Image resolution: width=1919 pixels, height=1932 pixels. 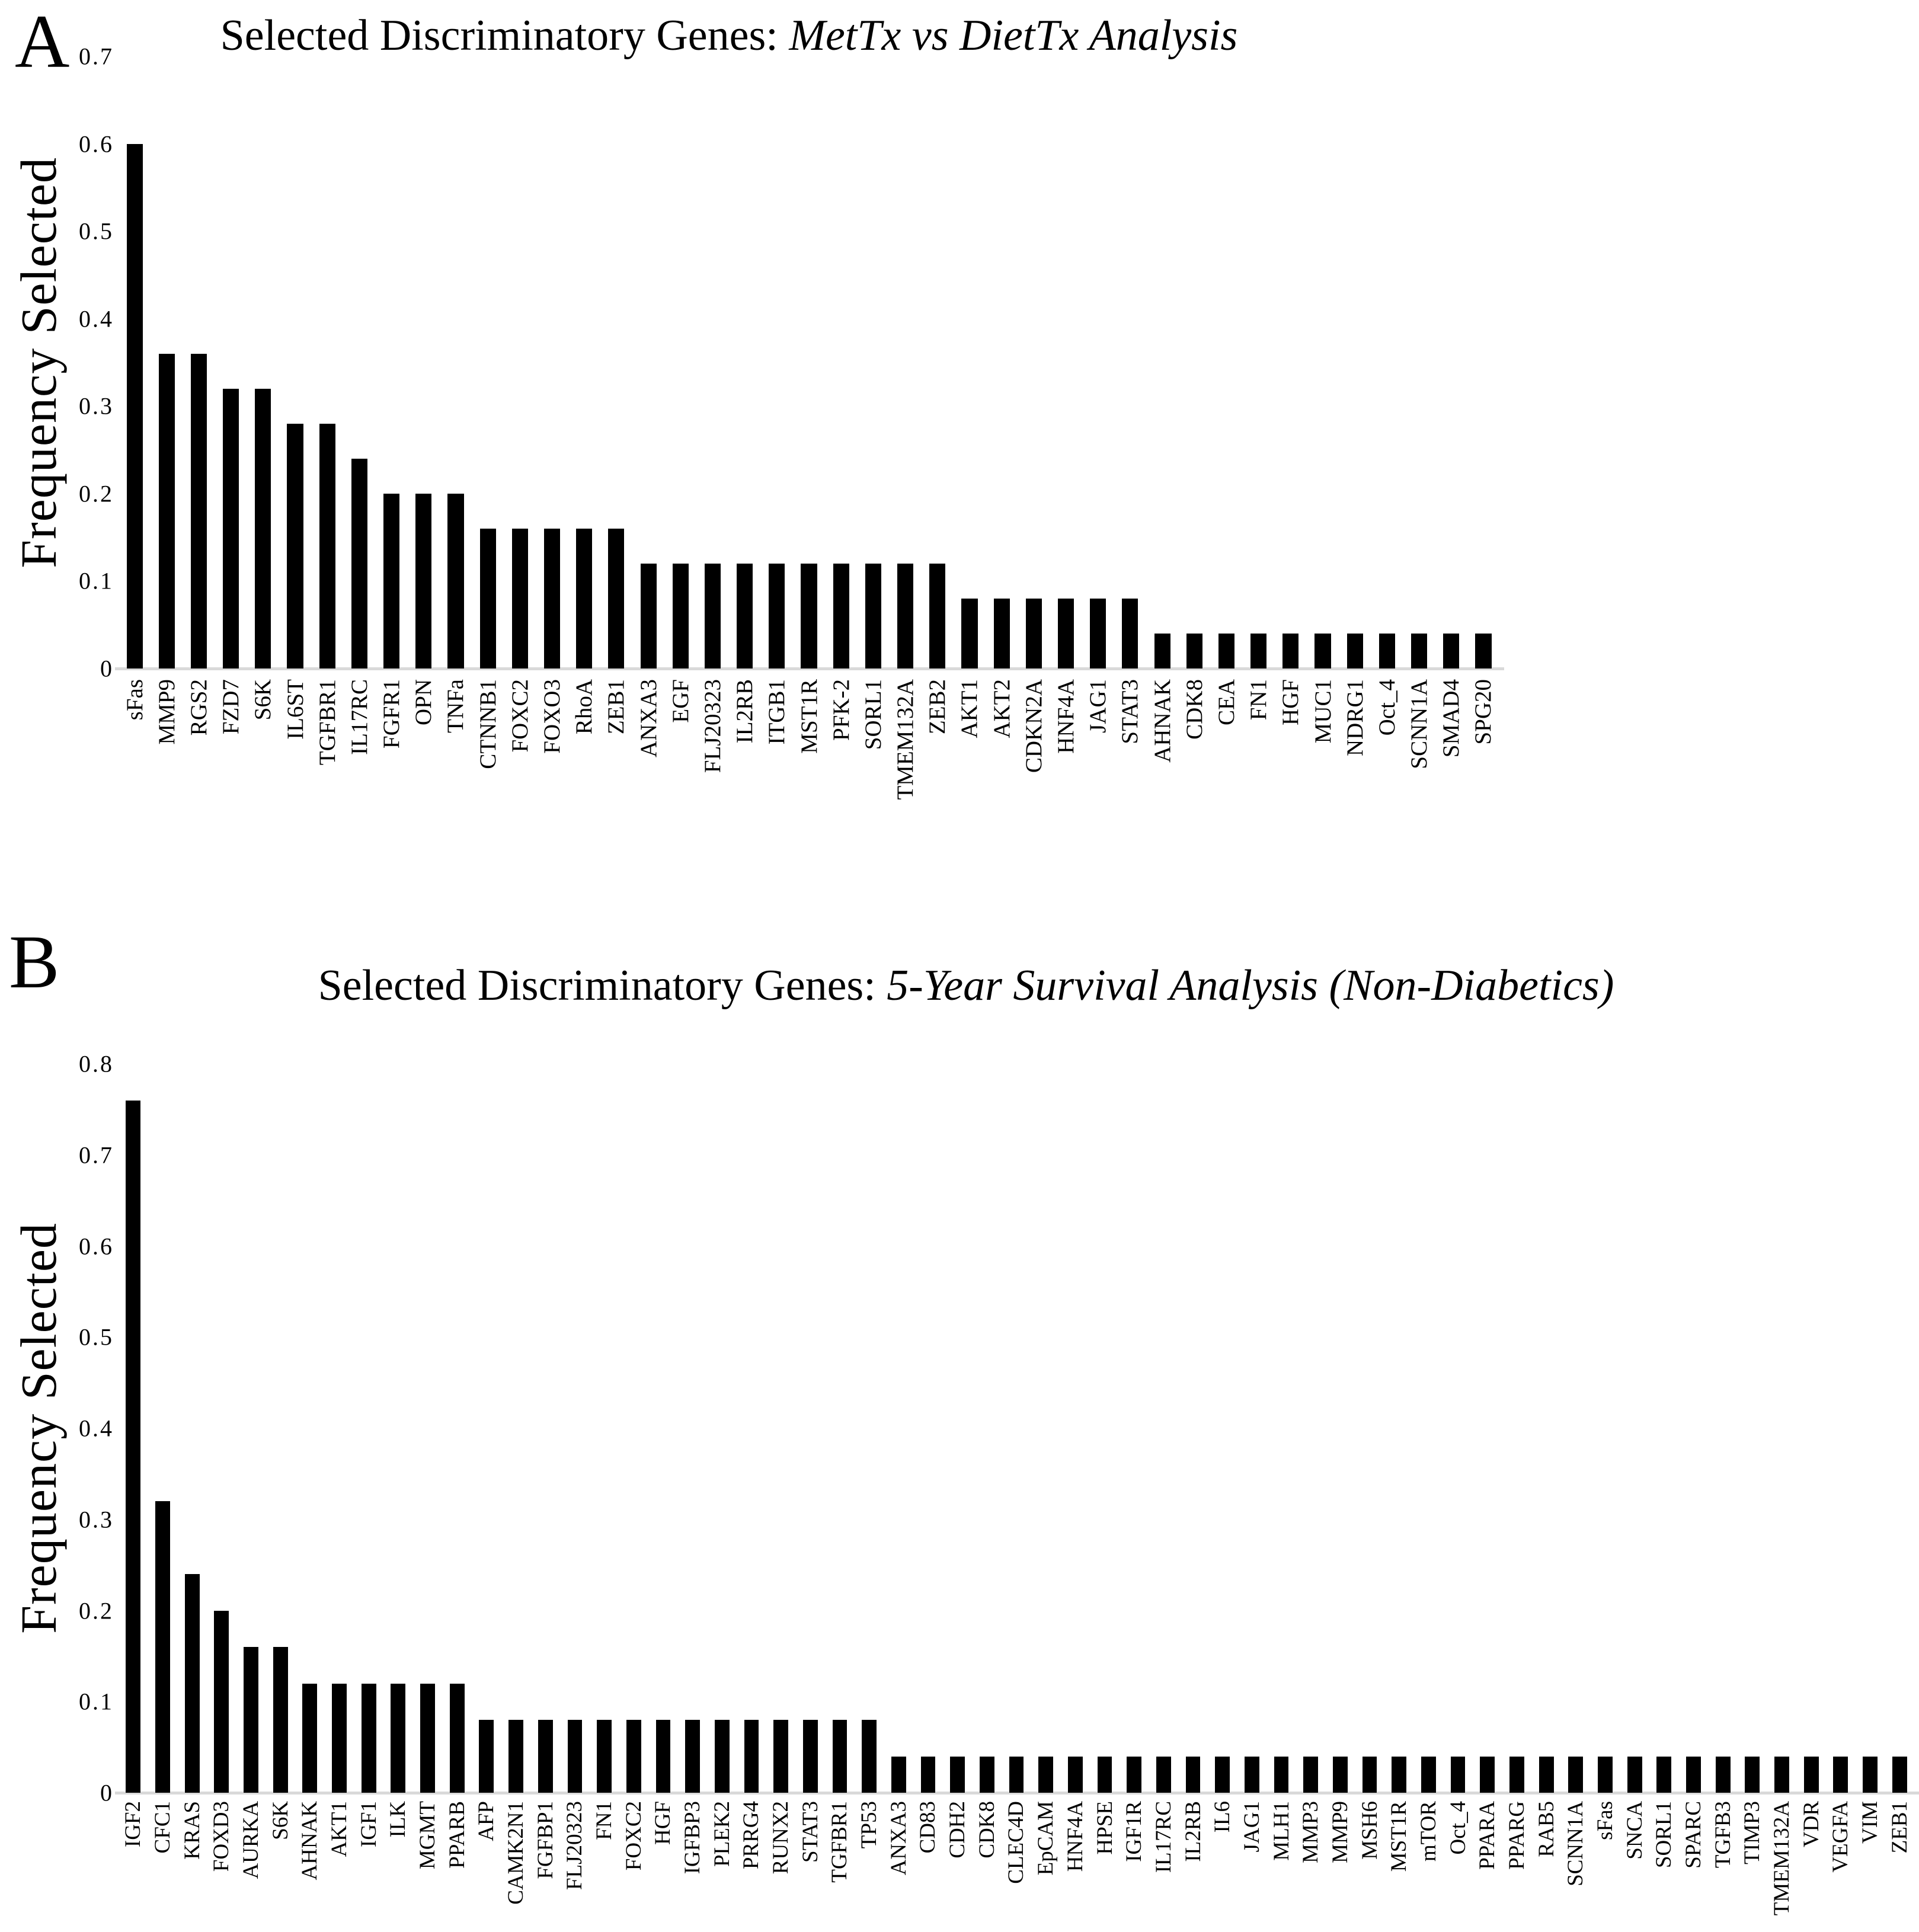 What do you see at coordinates (1194, 651) in the screenshot?
I see `bar-CDK8` at bounding box center [1194, 651].